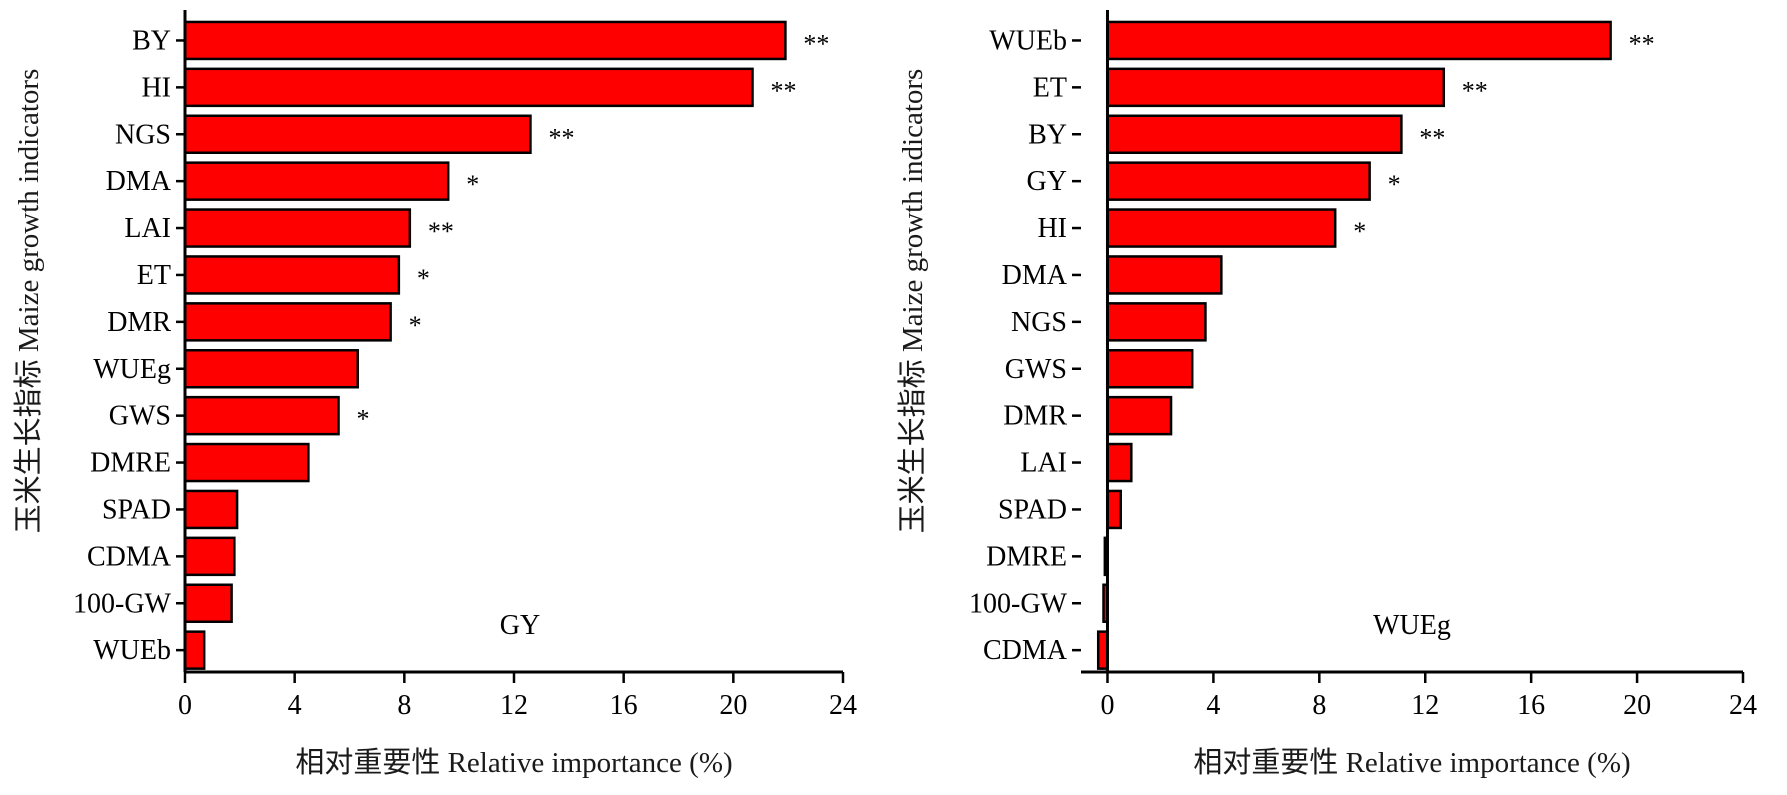 This screenshot has height=795, width=1787. I want to click on category-label-gy: GY, so click(1047, 181).